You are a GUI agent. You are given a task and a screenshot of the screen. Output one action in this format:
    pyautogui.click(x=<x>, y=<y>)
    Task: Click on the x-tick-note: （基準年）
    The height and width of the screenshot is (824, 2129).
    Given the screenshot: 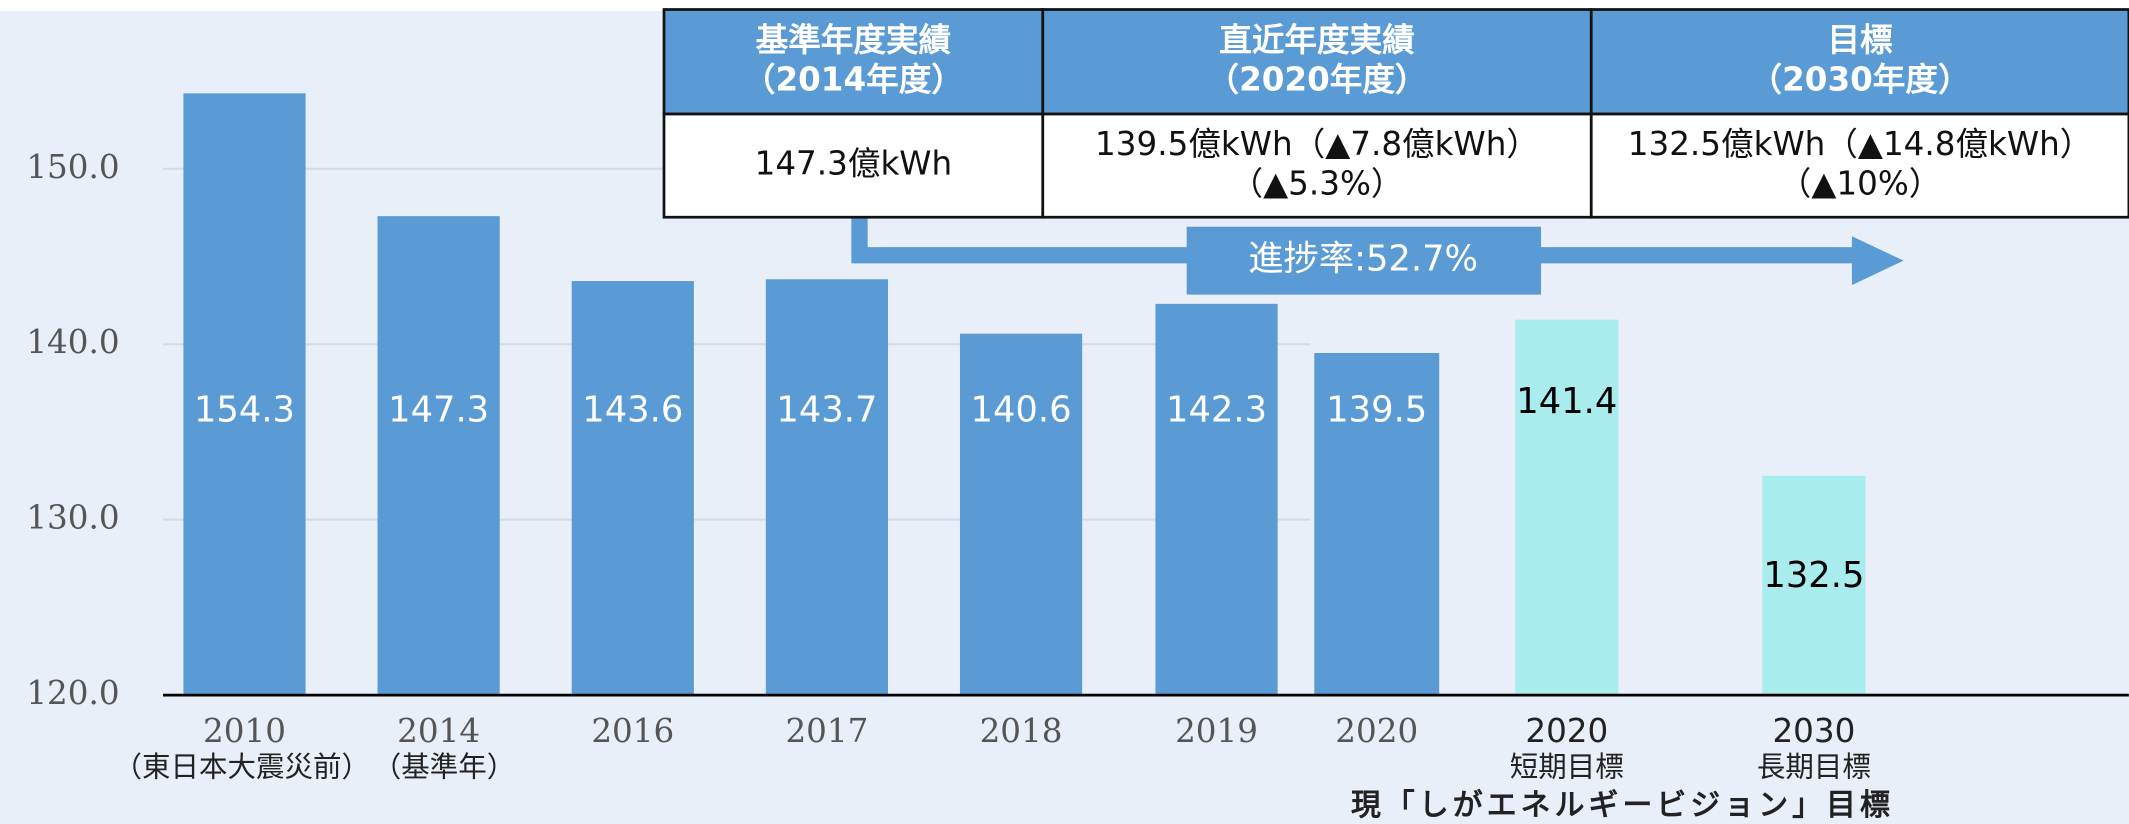 What is the action you would take?
    pyautogui.click(x=444, y=766)
    